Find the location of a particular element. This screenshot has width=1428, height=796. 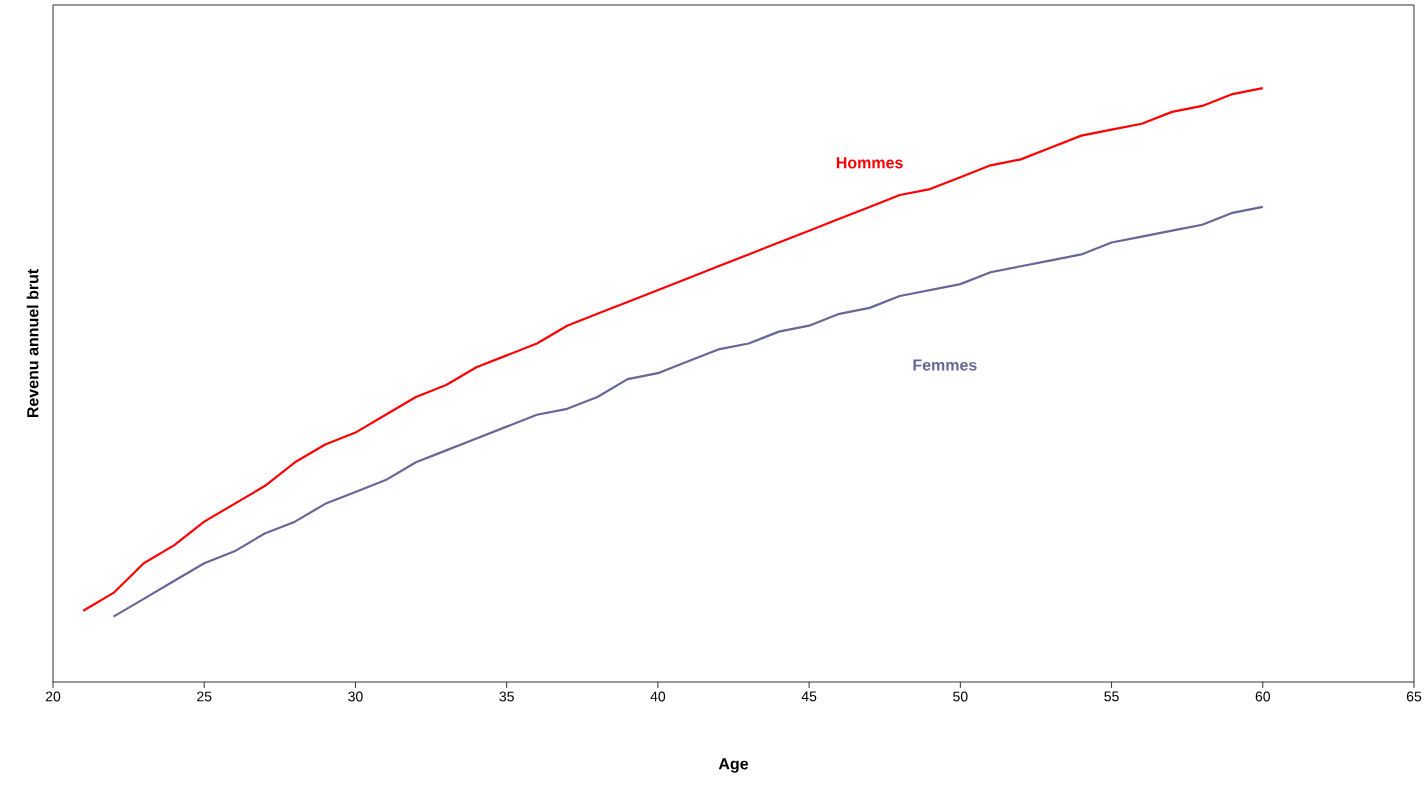

x-tick-label: 20 is located at coordinates (53, 696).